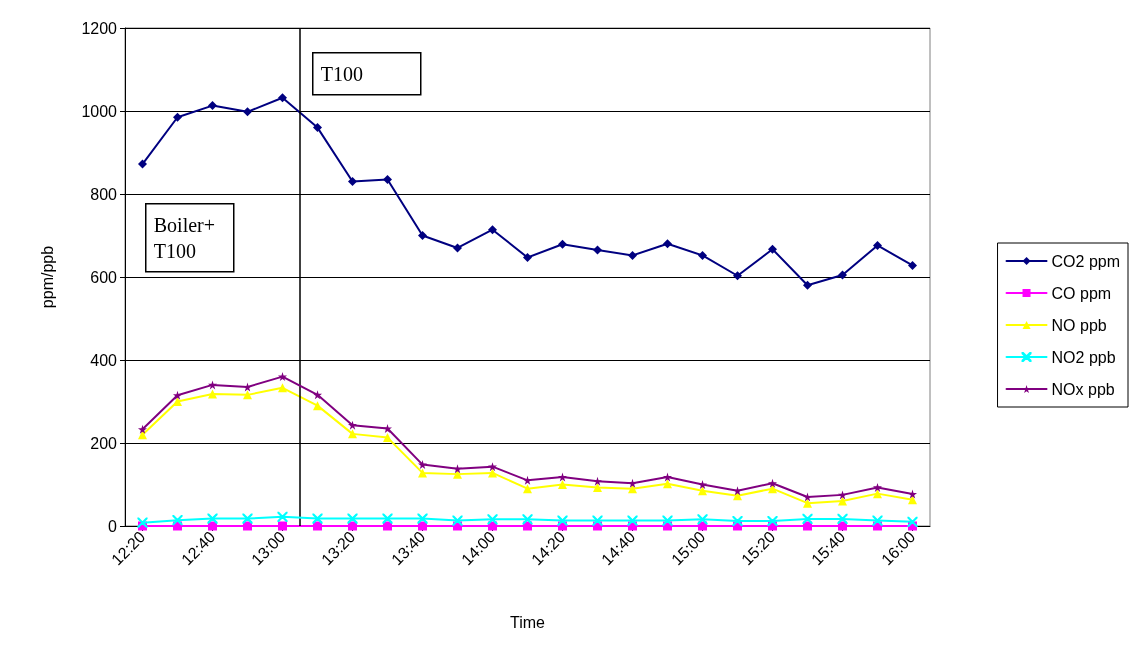  I want to click on legend-label: NO2 ppb, so click(1083, 357).